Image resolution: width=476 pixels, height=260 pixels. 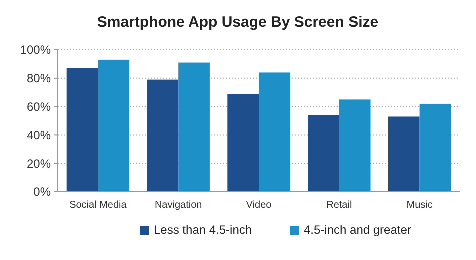 I want to click on y-tick-label: 100%, so click(x=36, y=50).